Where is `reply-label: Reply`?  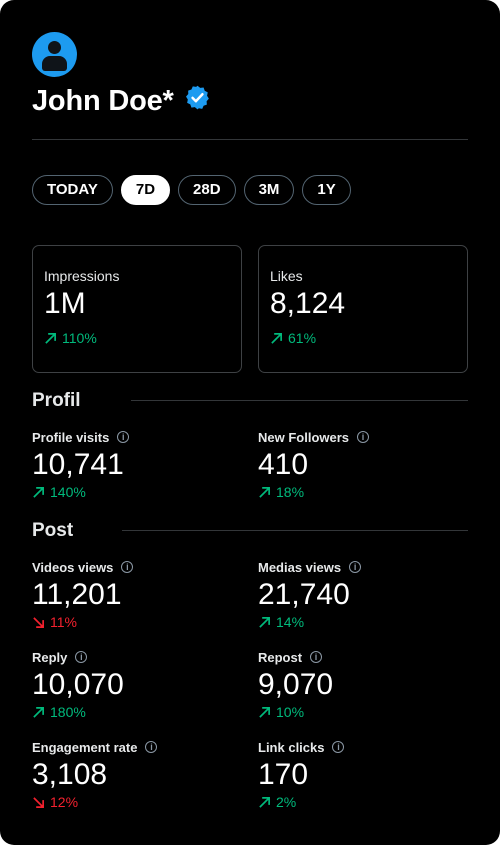
reply-label: Reply is located at coordinates (50, 657).